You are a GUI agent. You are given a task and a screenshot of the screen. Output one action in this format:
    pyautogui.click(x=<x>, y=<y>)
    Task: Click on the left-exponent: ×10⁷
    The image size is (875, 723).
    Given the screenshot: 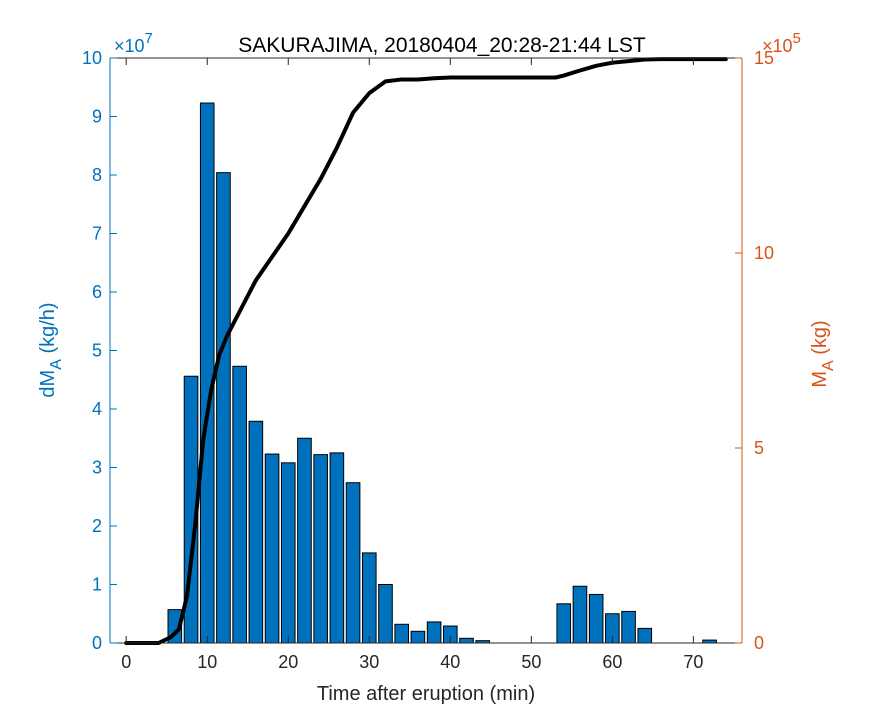 What is the action you would take?
    pyautogui.click(x=133, y=43)
    